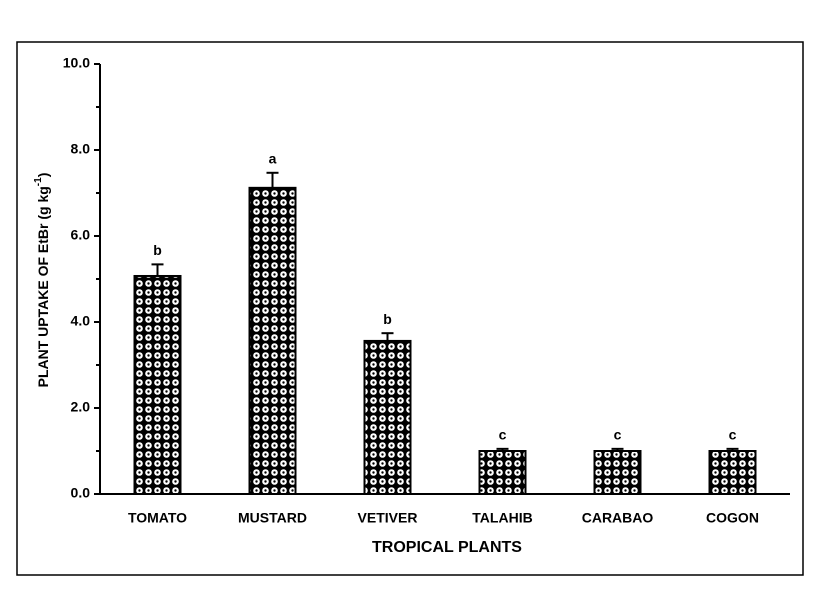  What do you see at coordinates (81, 149) in the screenshot?
I see `y-tick-label: 8.0` at bounding box center [81, 149].